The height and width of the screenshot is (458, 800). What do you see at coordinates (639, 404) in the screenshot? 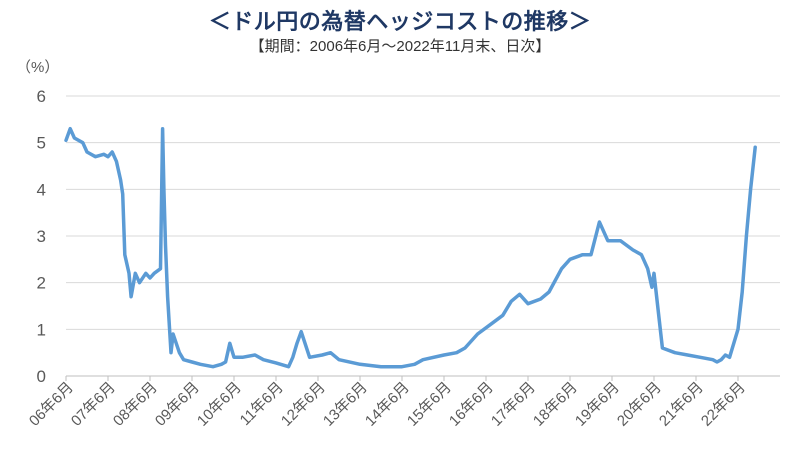
I see `x-tick-label: 20年6月` at bounding box center [639, 404].